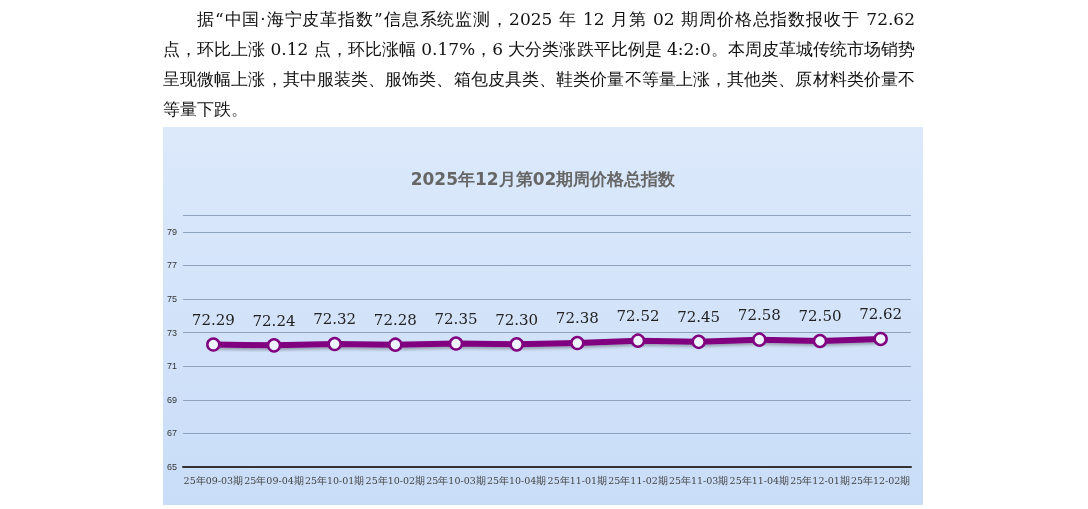 The height and width of the screenshot is (509, 1088). What do you see at coordinates (543, 178) in the screenshot?
I see `chart-title: 2025年12月第02期周价格总指数` at bounding box center [543, 178].